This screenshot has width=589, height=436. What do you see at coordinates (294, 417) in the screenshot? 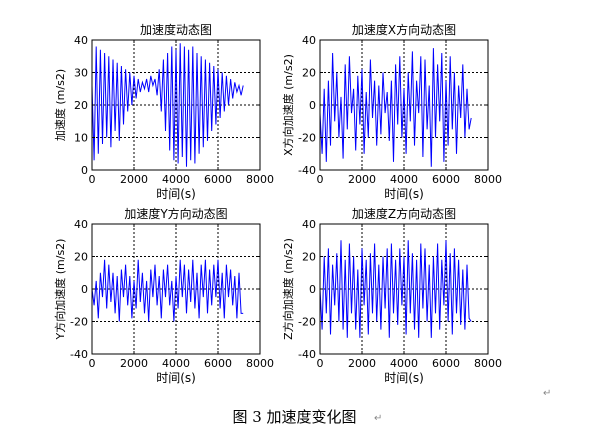
I see `figure-caption: 图 3 加速度变化图` at bounding box center [294, 417].